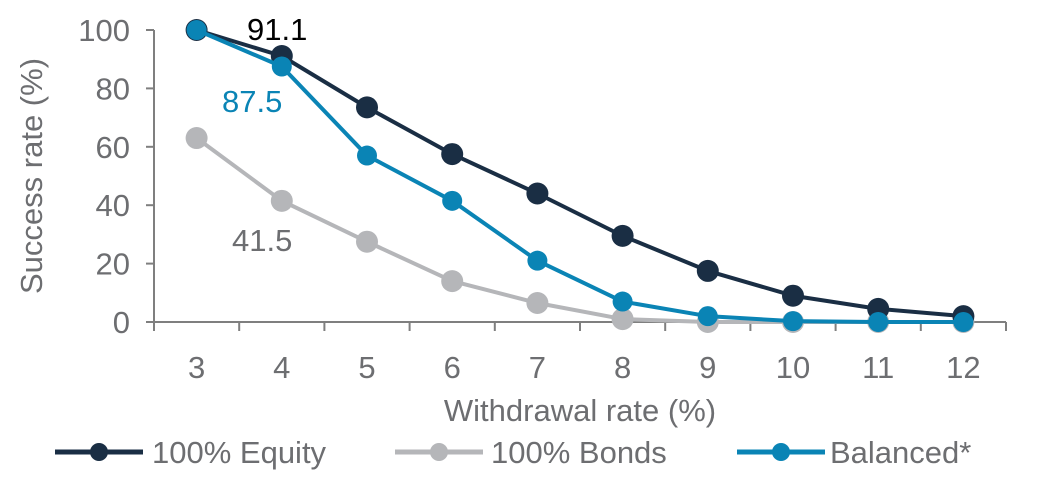 The height and width of the screenshot is (495, 1053). Describe the element at coordinates (452, 367) in the screenshot. I see `x-tick-label: 6` at that location.